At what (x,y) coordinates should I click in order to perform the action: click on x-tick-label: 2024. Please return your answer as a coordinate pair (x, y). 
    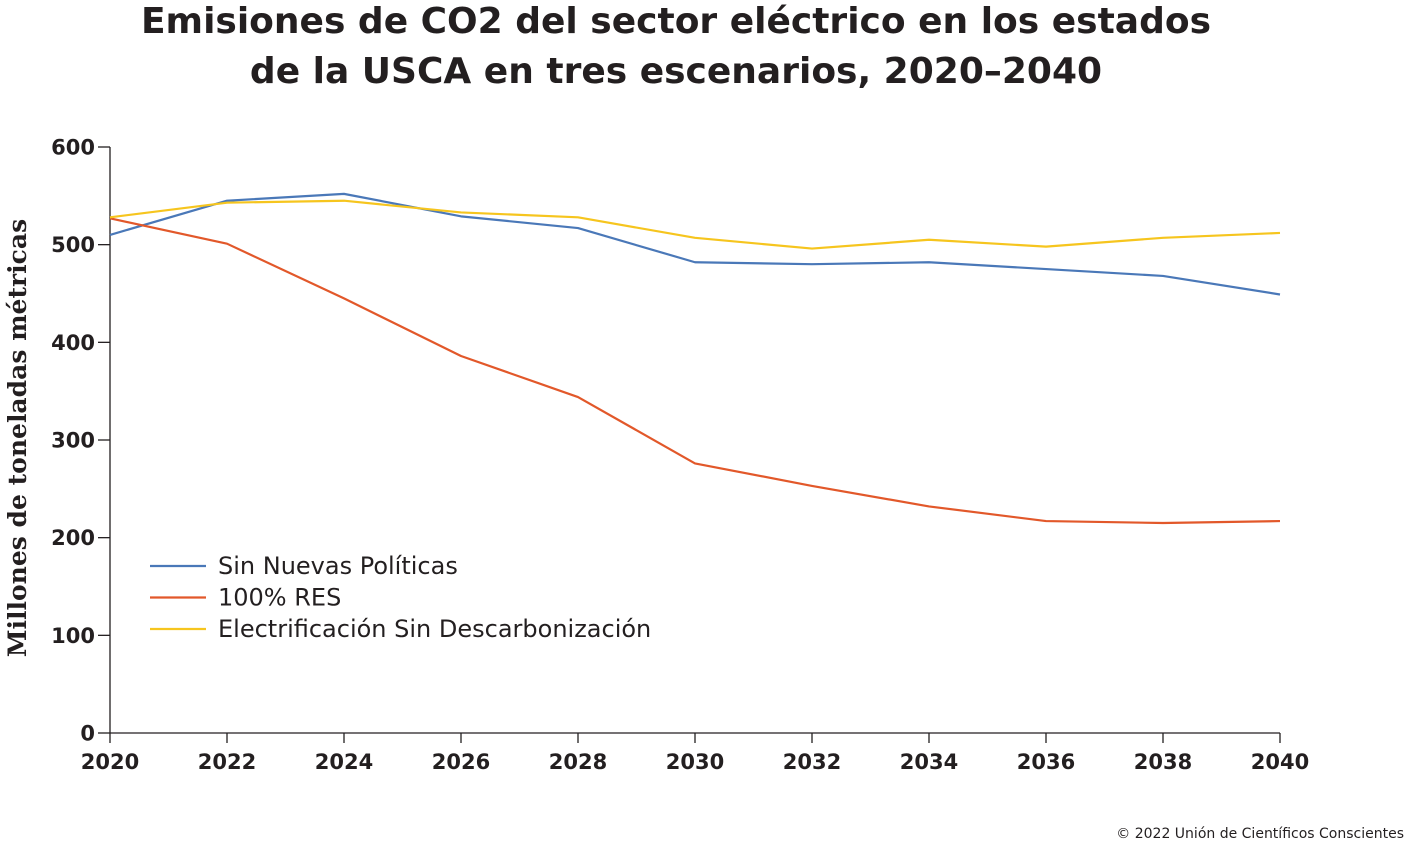
    Looking at the image, I should click on (344, 762).